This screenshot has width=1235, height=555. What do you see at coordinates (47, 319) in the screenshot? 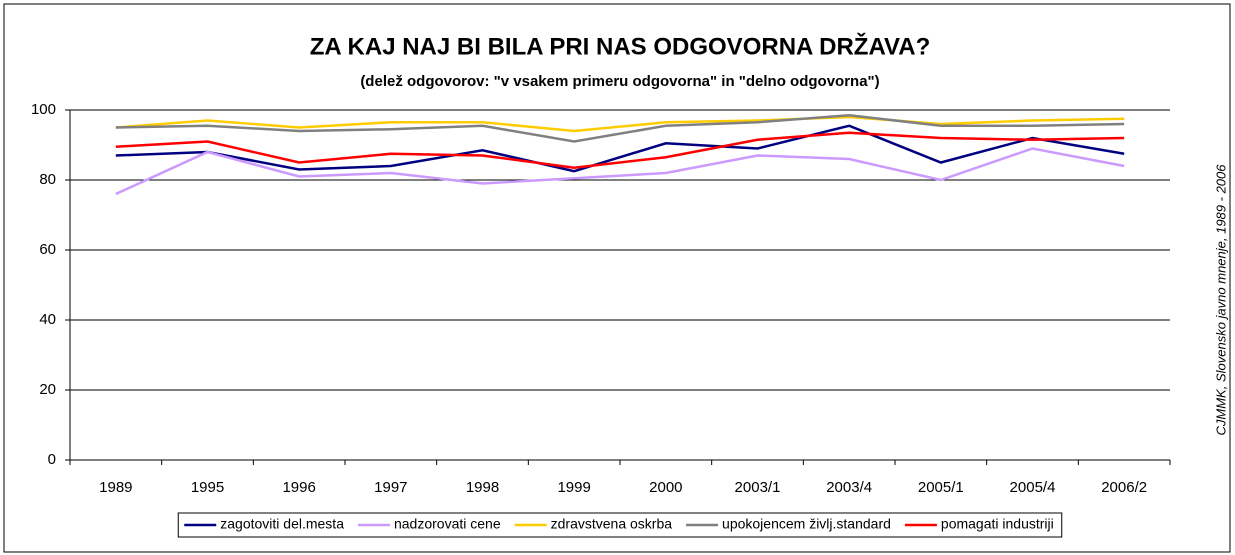
I see `y-tick-label: 40` at bounding box center [47, 319].